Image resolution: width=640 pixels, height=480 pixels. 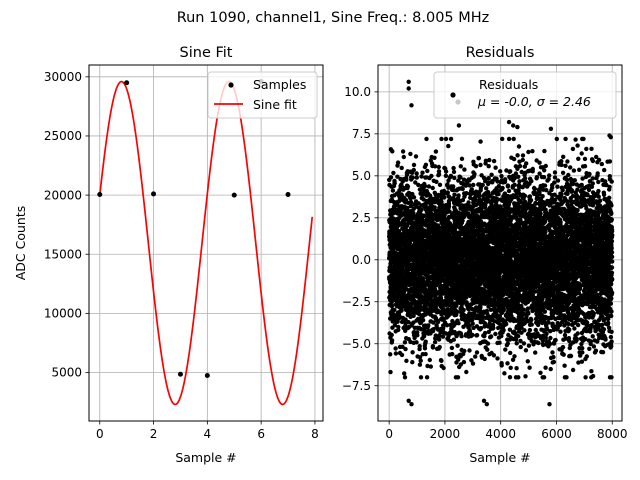 I want to click on sine-fit-x-tick-label: 2, so click(x=154, y=434).